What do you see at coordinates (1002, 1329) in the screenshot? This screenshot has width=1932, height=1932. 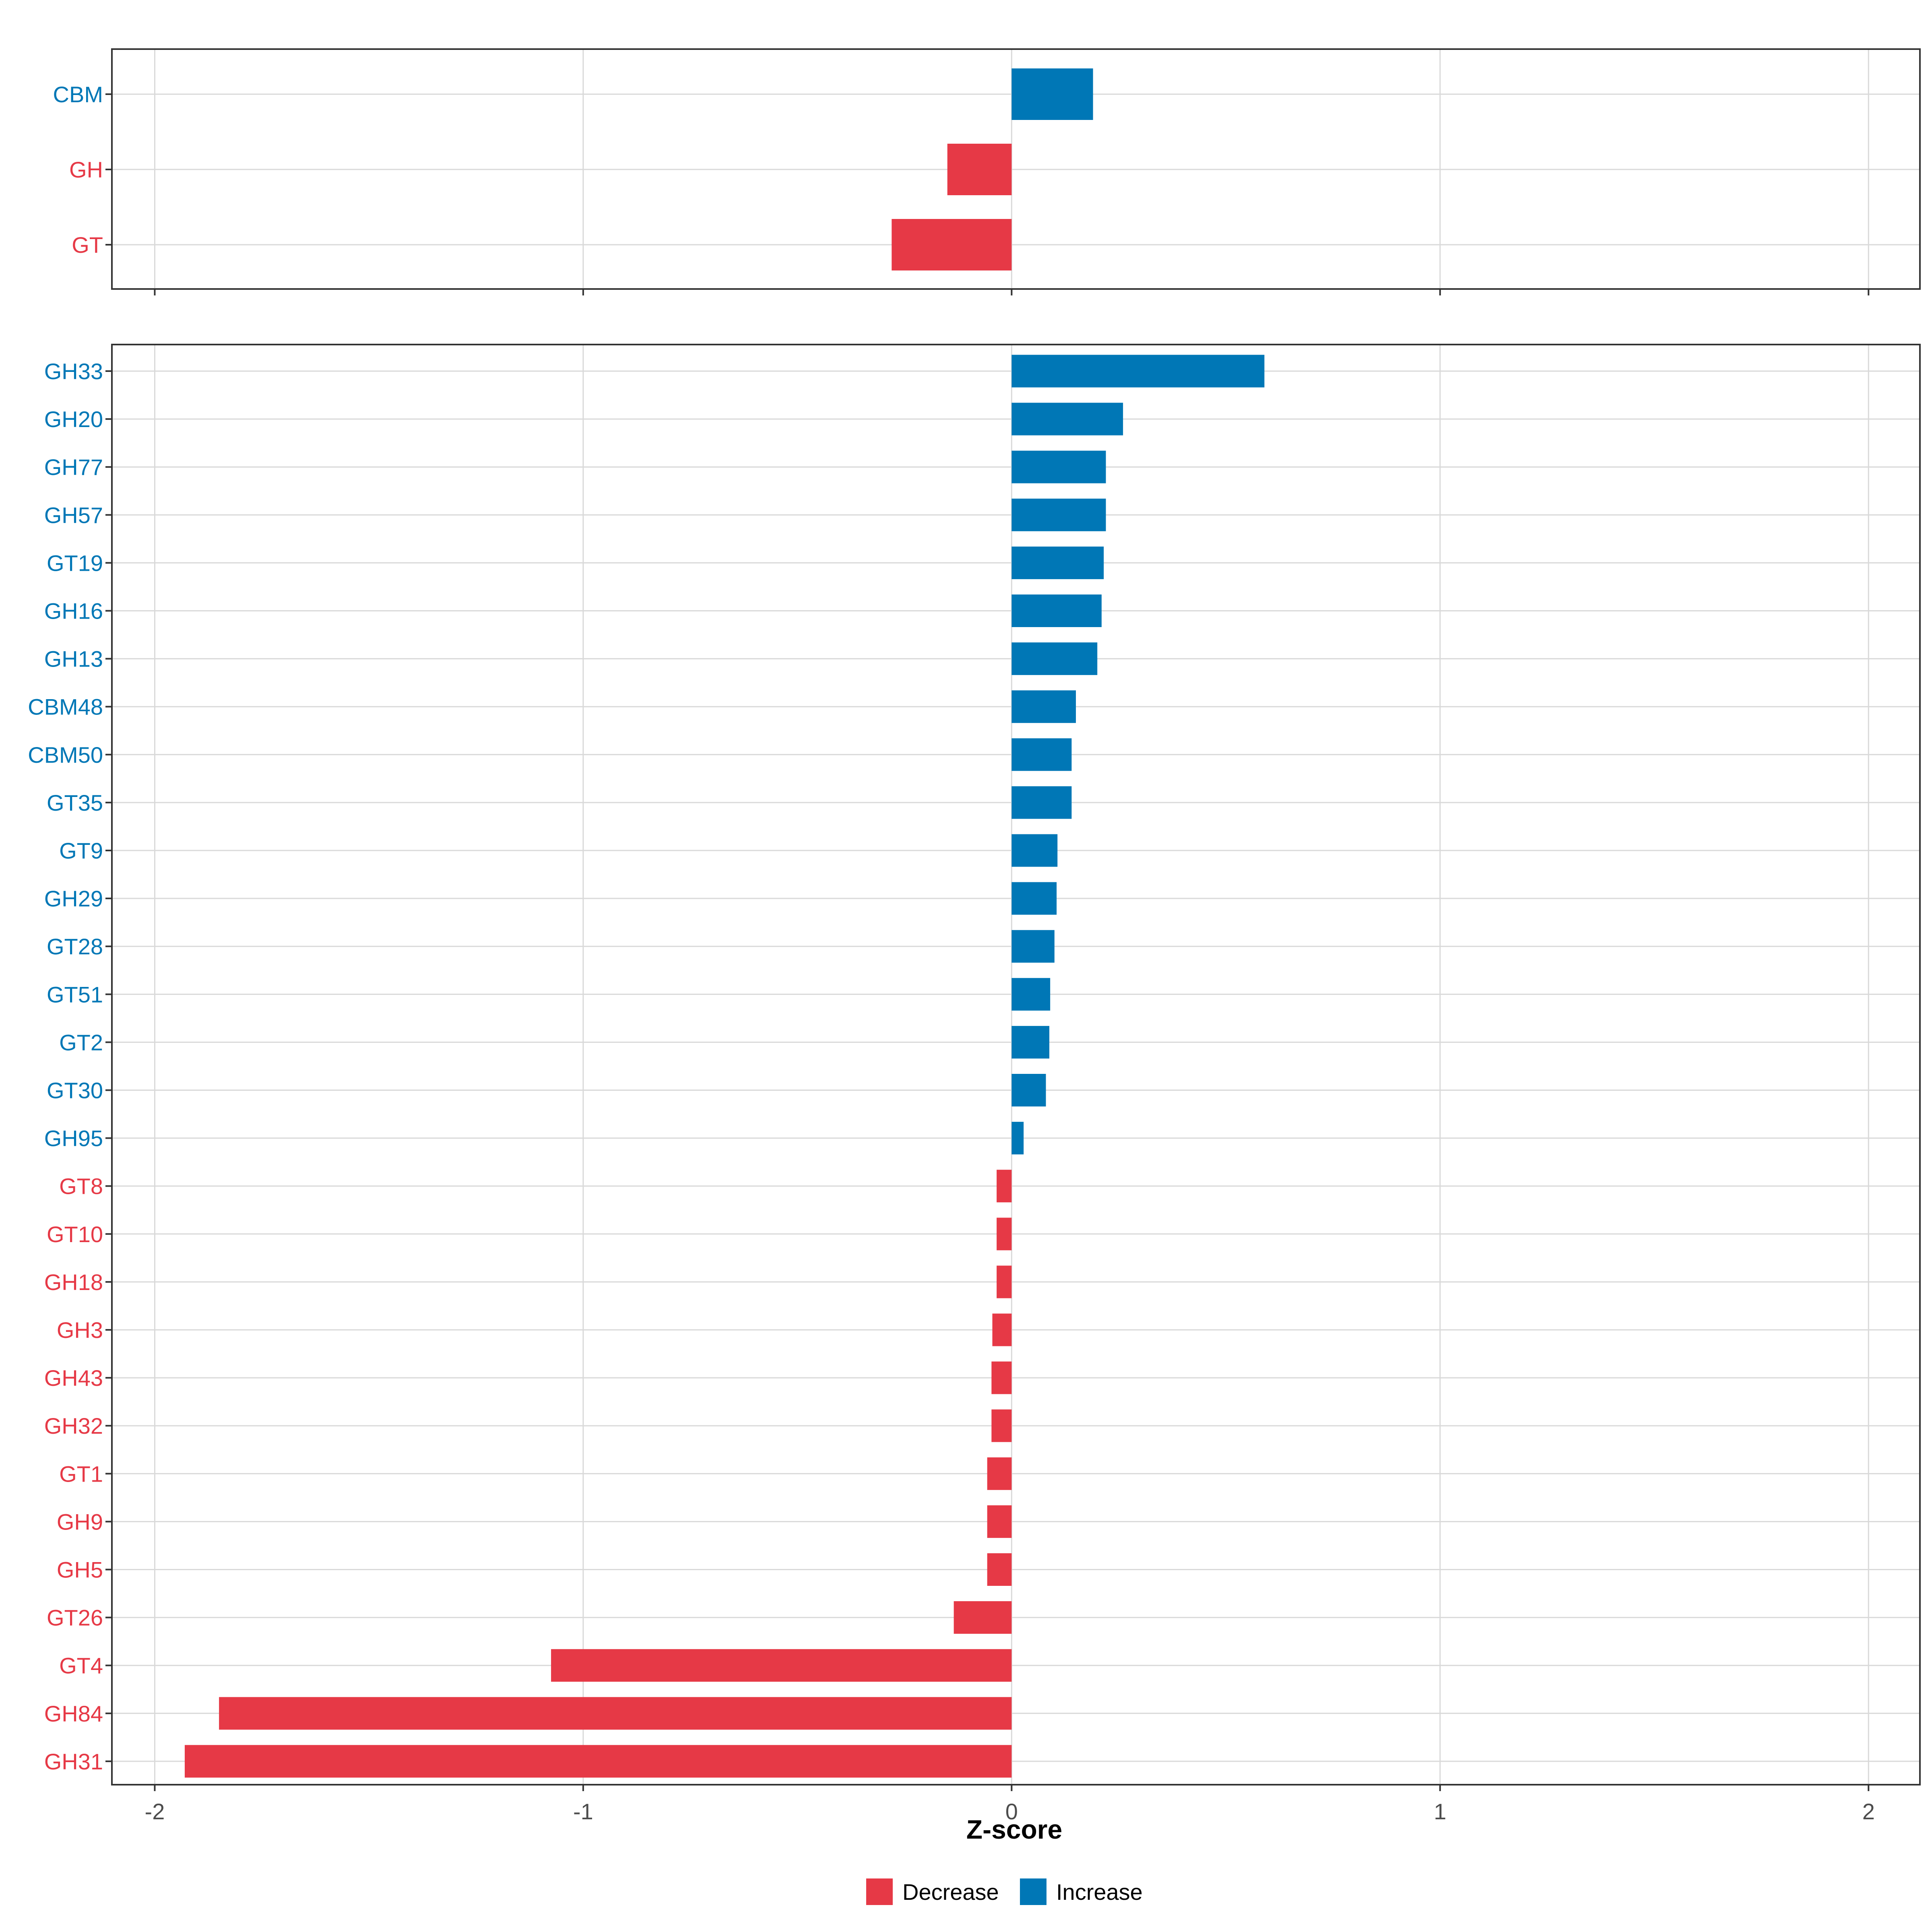 I see `bar-GH3` at bounding box center [1002, 1329].